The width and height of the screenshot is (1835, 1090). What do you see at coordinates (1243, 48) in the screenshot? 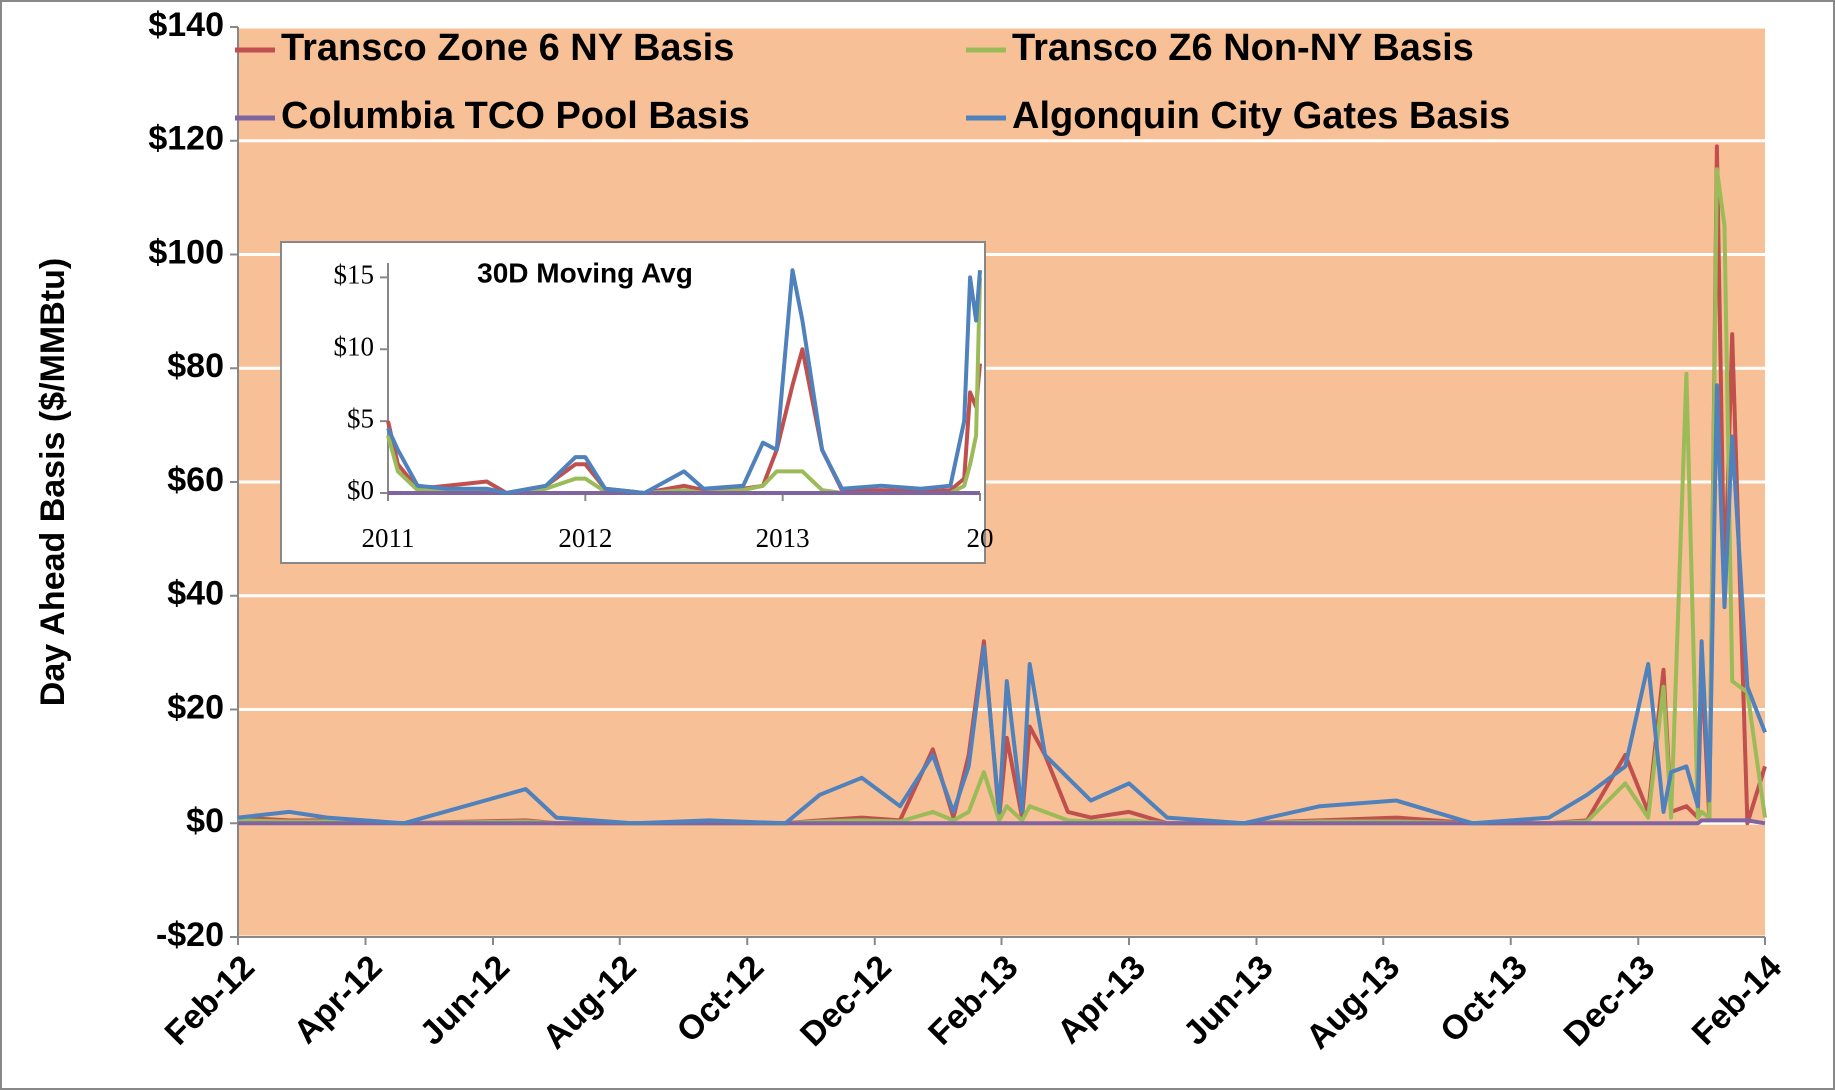
I see `legend-label: Transco Z6 Non-NY Basis` at bounding box center [1243, 48].